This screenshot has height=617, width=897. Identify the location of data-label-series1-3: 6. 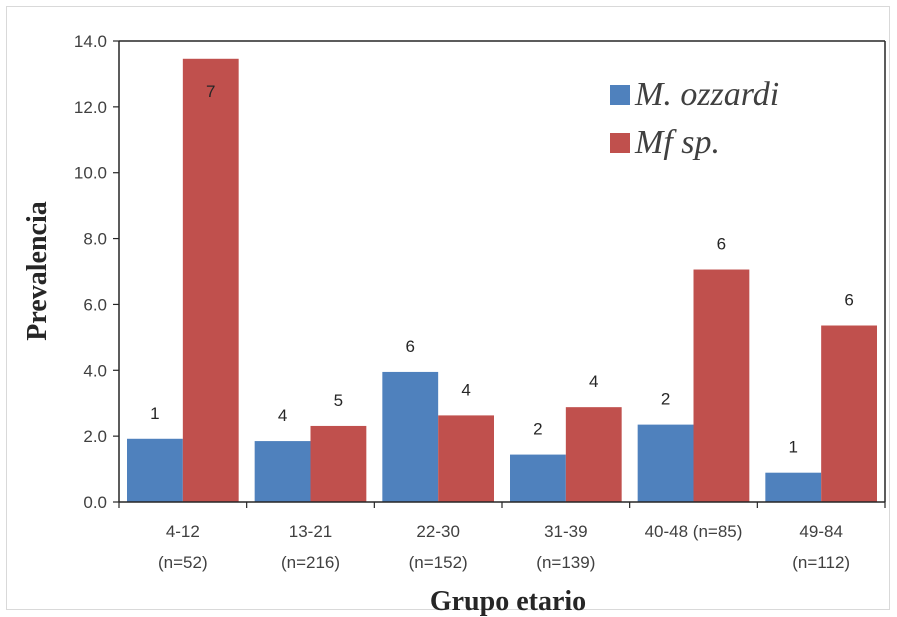
(410, 346).